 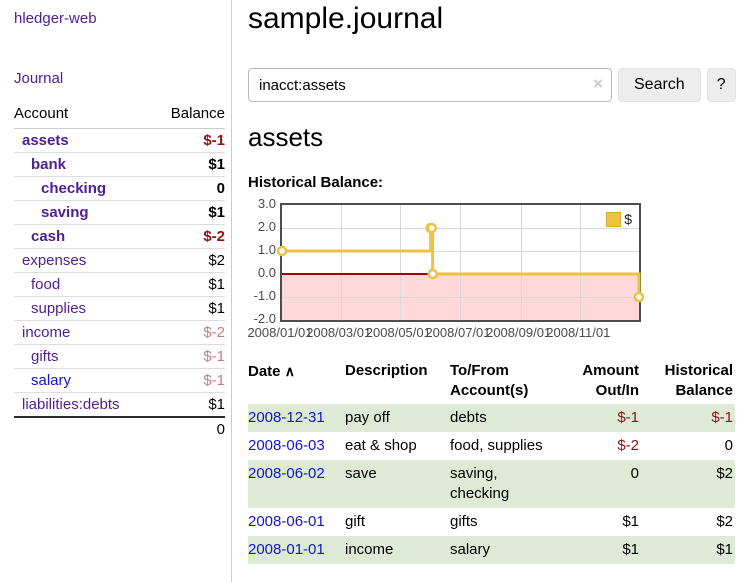 I want to click on text-cell: saving, checking, so click(x=480, y=483).